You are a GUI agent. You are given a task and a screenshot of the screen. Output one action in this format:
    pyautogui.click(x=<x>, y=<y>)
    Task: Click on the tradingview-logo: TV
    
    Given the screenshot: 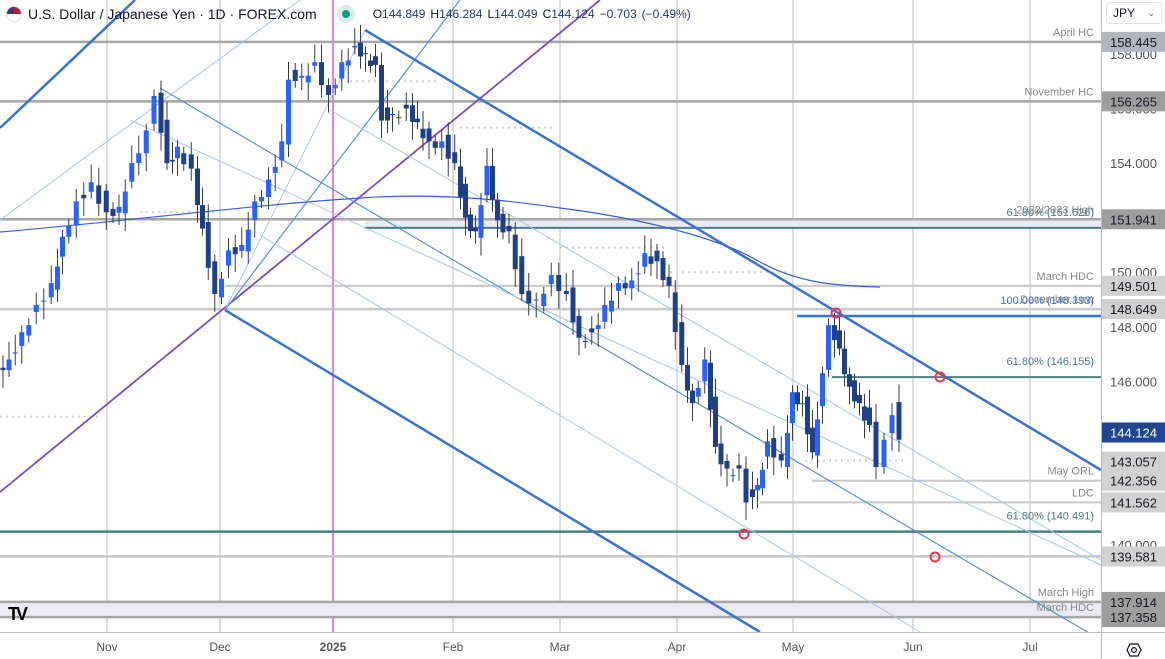 What is the action you would take?
    pyautogui.click(x=18, y=614)
    